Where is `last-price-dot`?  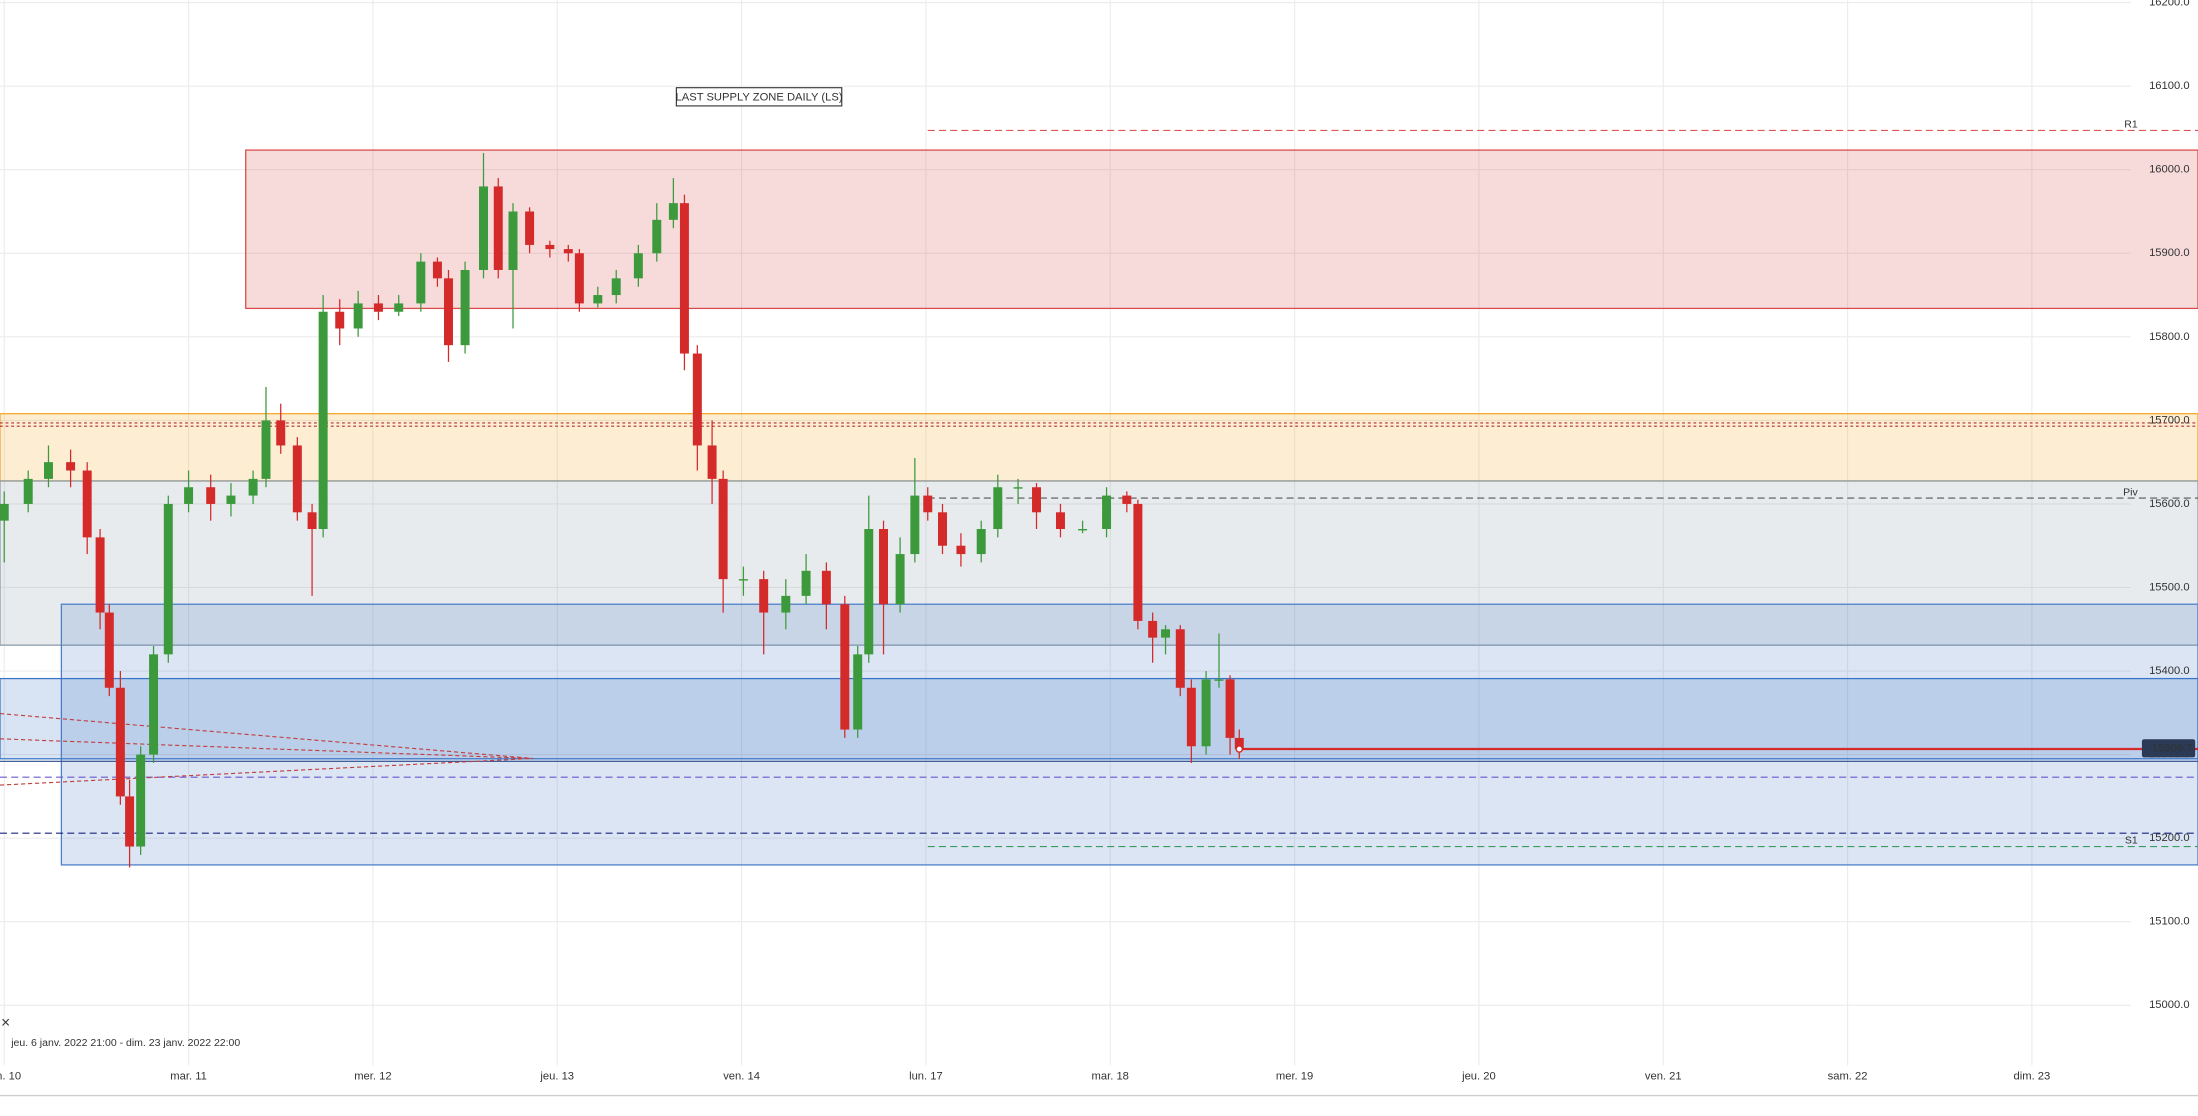
last-price-dot is located at coordinates (1239, 749).